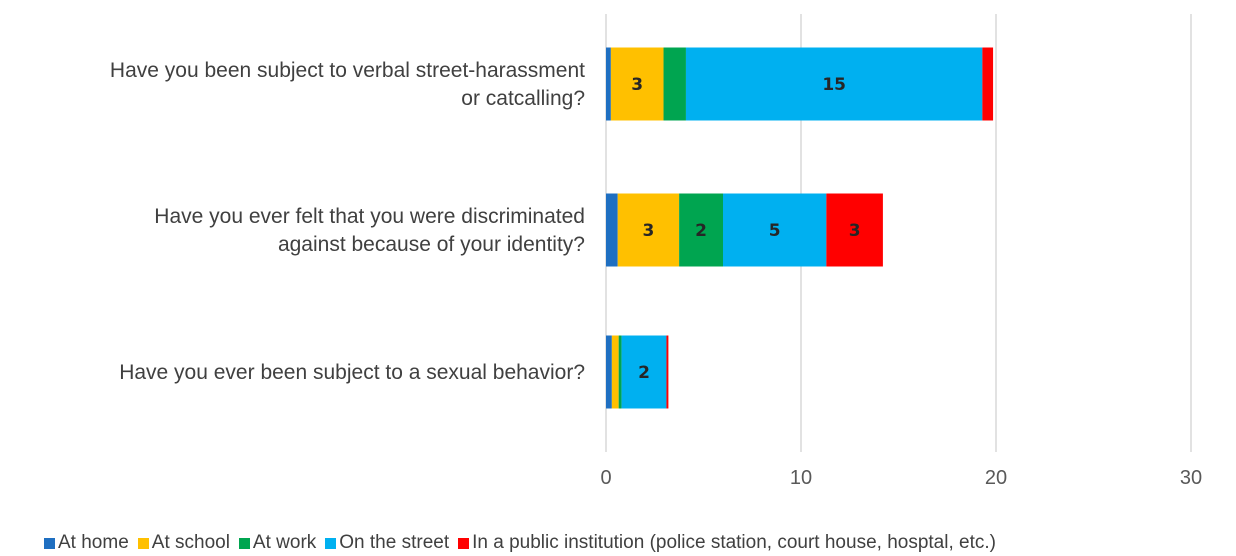 The height and width of the screenshot is (556, 1236). Describe the element at coordinates (284, 542) in the screenshot. I see `legend-label: At work` at that location.